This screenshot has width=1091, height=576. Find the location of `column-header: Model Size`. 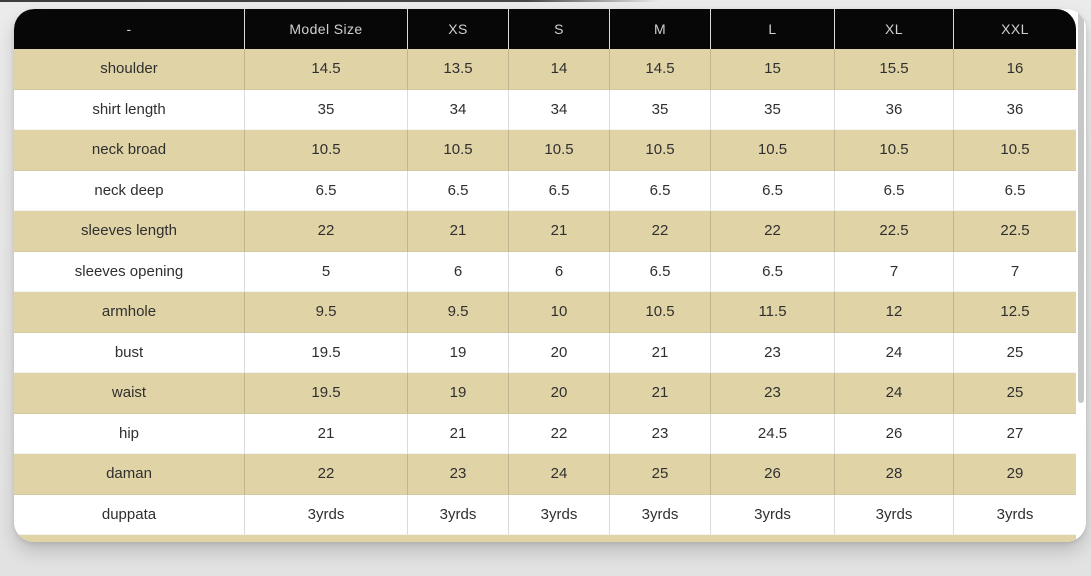

column-header: Model Size is located at coordinates (326, 29).